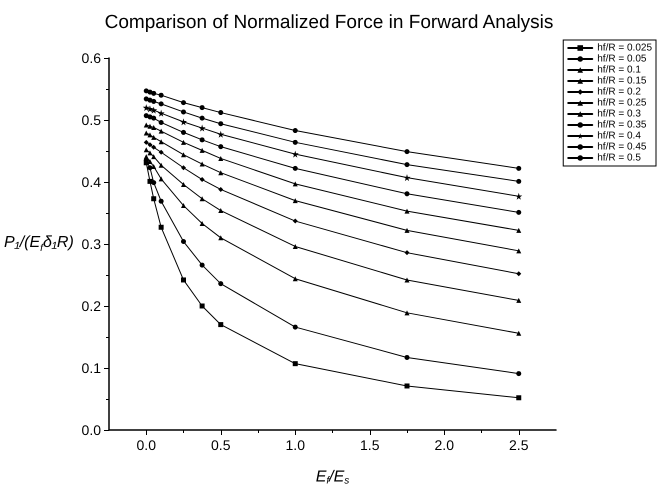 This screenshot has height=497, width=658. Describe the element at coordinates (622, 59) in the screenshot. I see `legend-label: hf/R = 0.05` at that location.